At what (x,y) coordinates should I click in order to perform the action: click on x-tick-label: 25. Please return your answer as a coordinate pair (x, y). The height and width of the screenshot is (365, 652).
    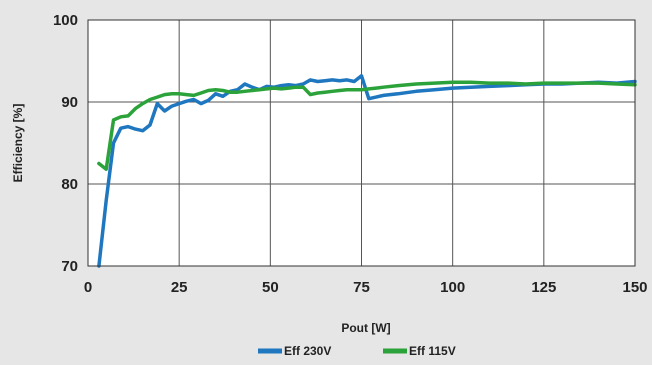
    Looking at the image, I should click on (179, 287).